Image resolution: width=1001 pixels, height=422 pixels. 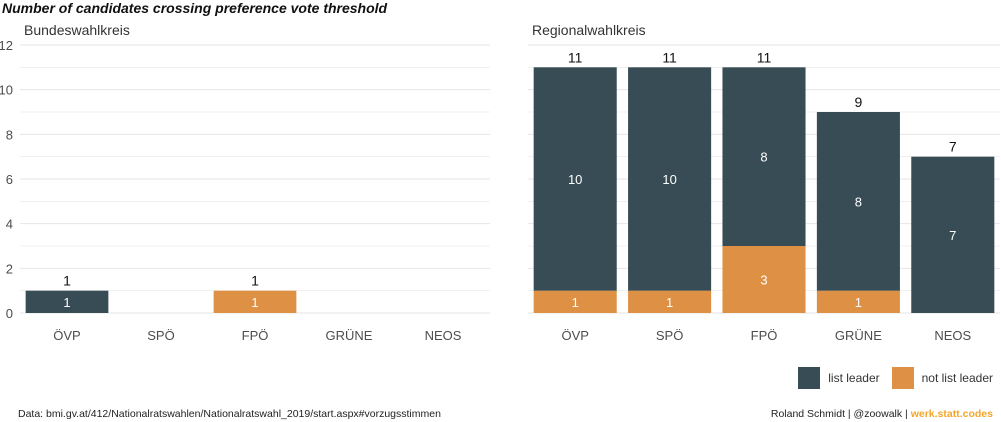 I want to click on bar-total-label: 7, so click(x=953, y=147).